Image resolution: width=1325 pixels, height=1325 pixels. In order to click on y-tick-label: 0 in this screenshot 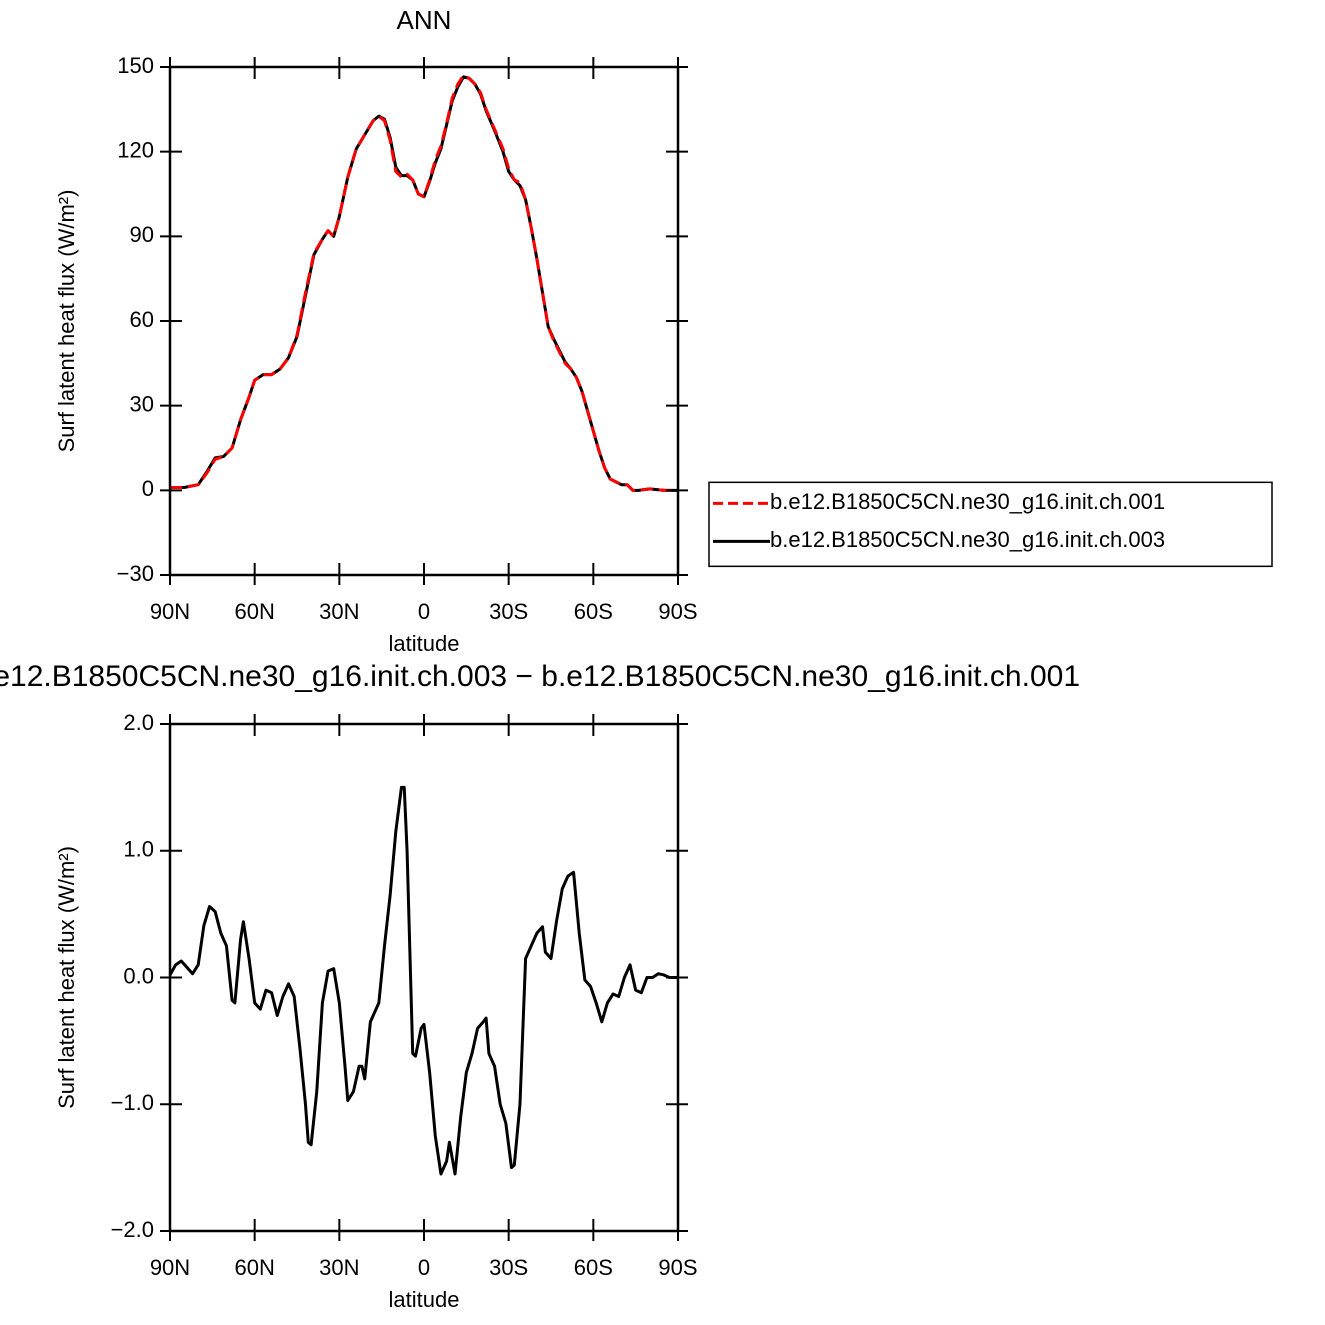, I will do `click(148, 488)`.